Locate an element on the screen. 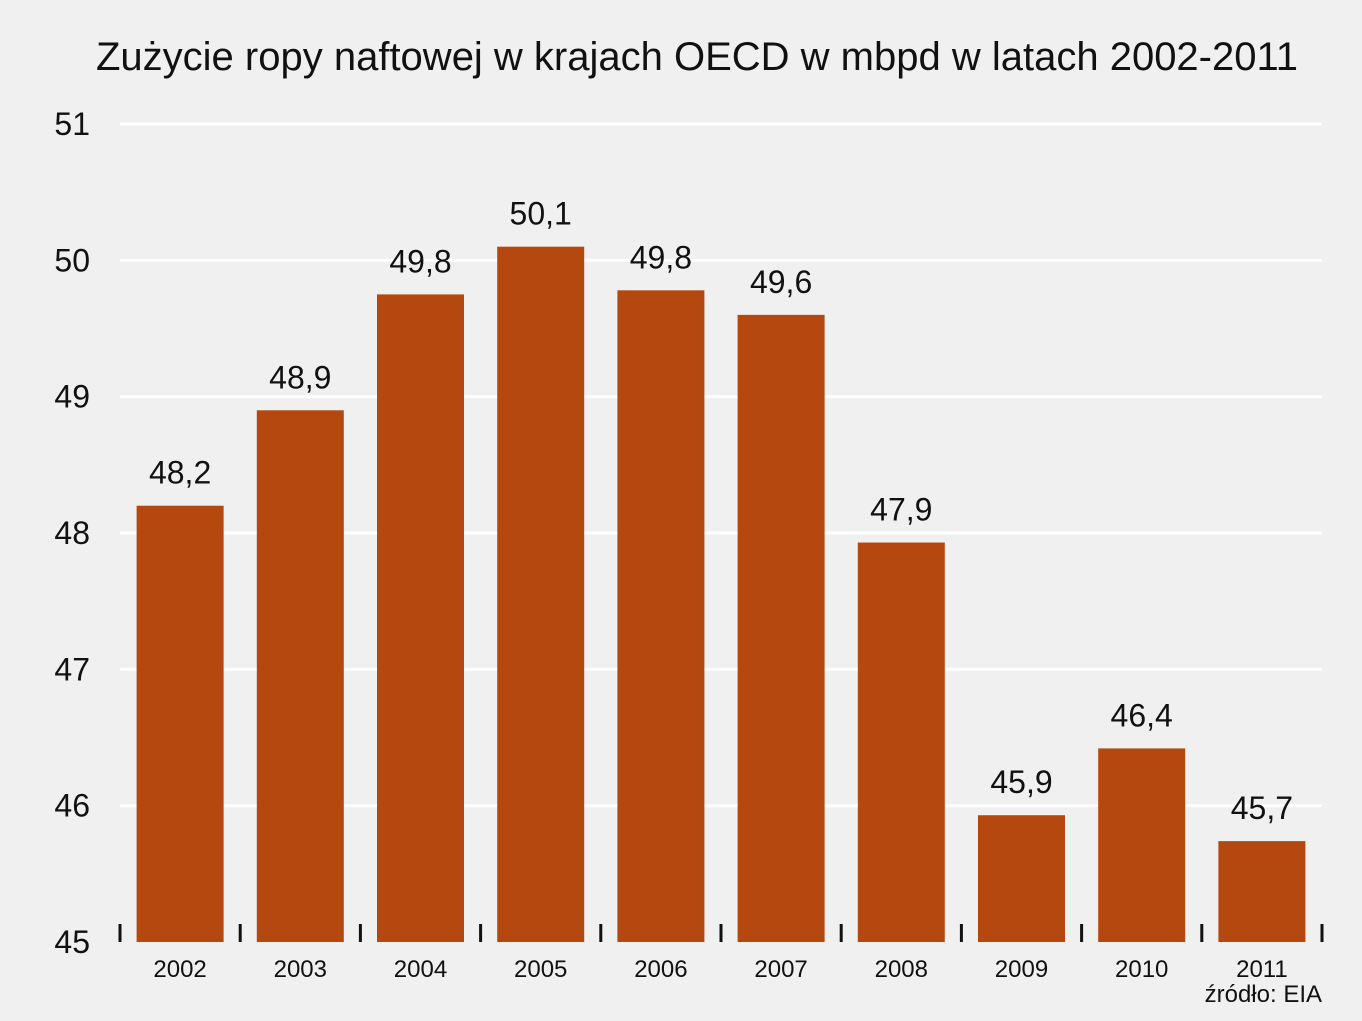 Image resolution: width=1362 pixels, height=1021 pixels. data-label: 49,6 is located at coordinates (781, 282).